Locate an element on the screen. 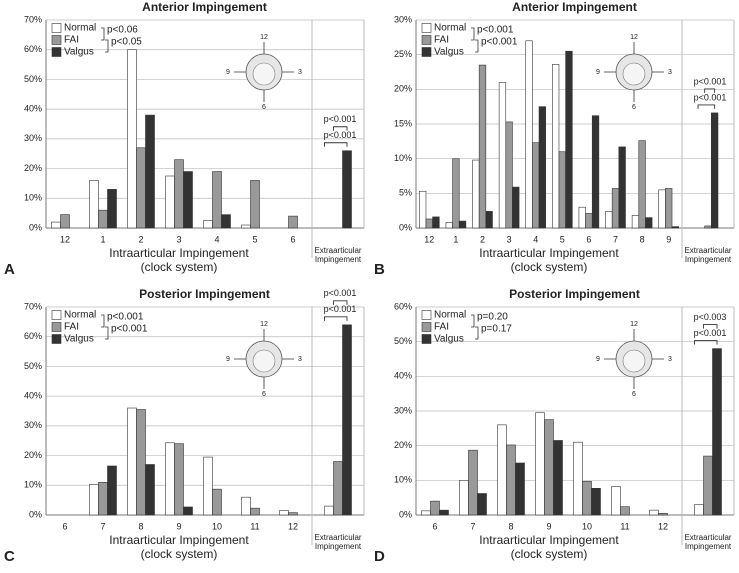  chart-title: Posterior Impingement is located at coordinates (574, 294).